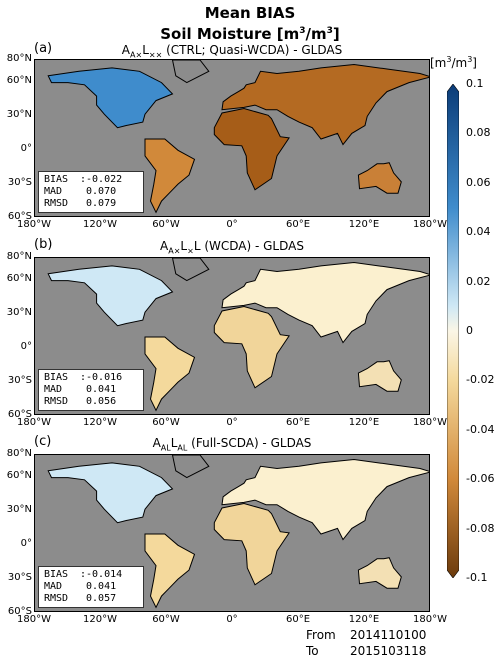 This screenshot has width=500, height=660. What do you see at coordinates (43, 48) in the screenshot?
I see `panel-label: (a)` at bounding box center [43, 48].